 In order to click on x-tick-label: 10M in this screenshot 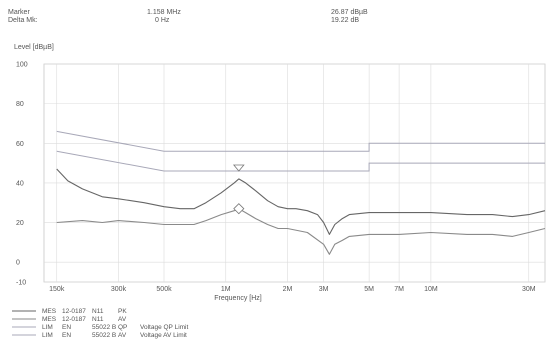, I will do `click(431, 289)`.